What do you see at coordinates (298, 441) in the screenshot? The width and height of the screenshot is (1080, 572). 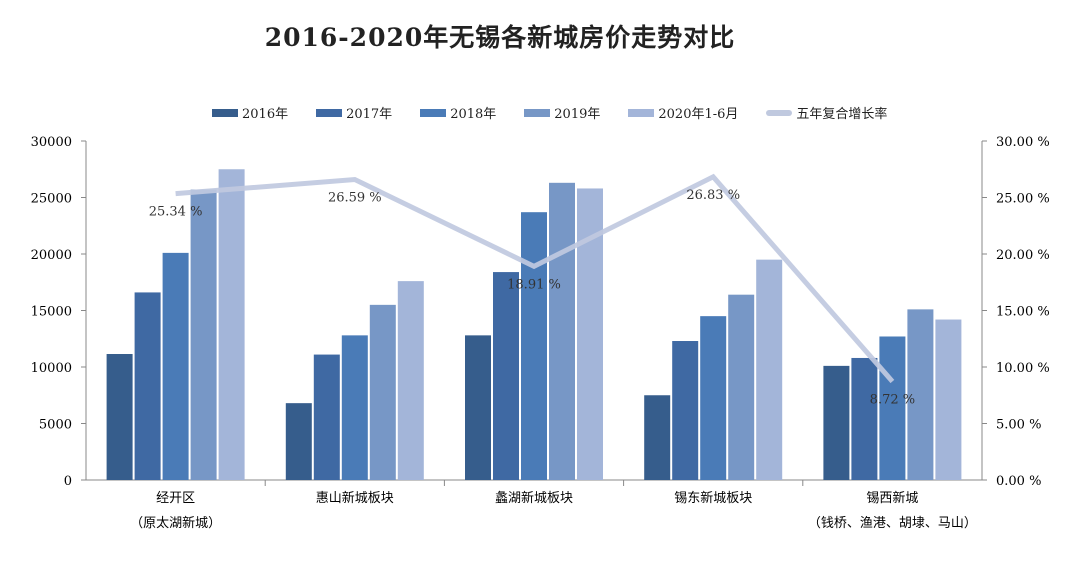 I see `bar-2016年-惠山新城板块` at bounding box center [298, 441].